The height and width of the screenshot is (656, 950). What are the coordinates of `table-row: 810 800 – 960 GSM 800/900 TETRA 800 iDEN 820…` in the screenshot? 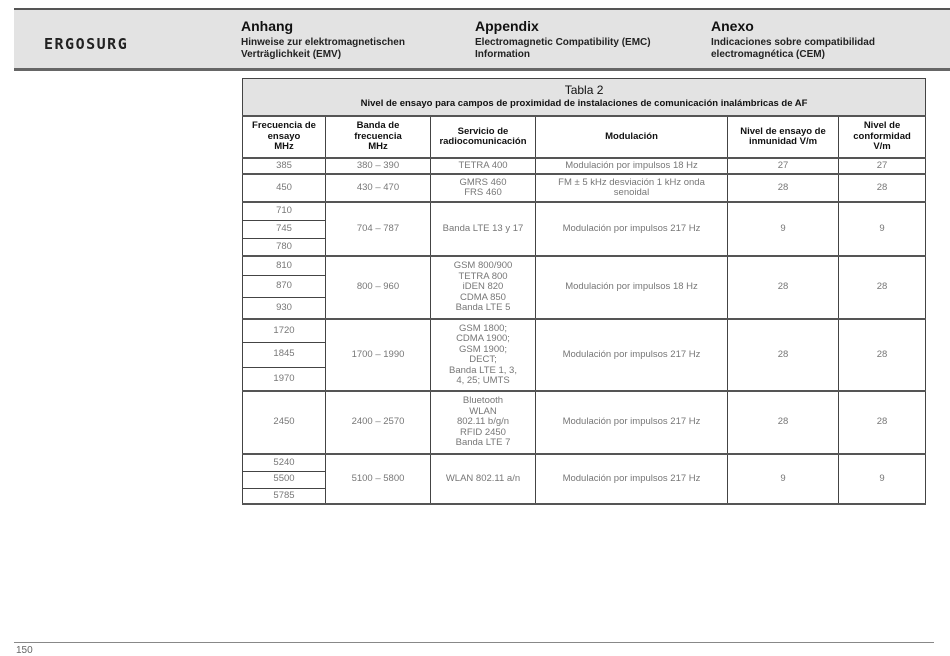 It's located at (584, 287).